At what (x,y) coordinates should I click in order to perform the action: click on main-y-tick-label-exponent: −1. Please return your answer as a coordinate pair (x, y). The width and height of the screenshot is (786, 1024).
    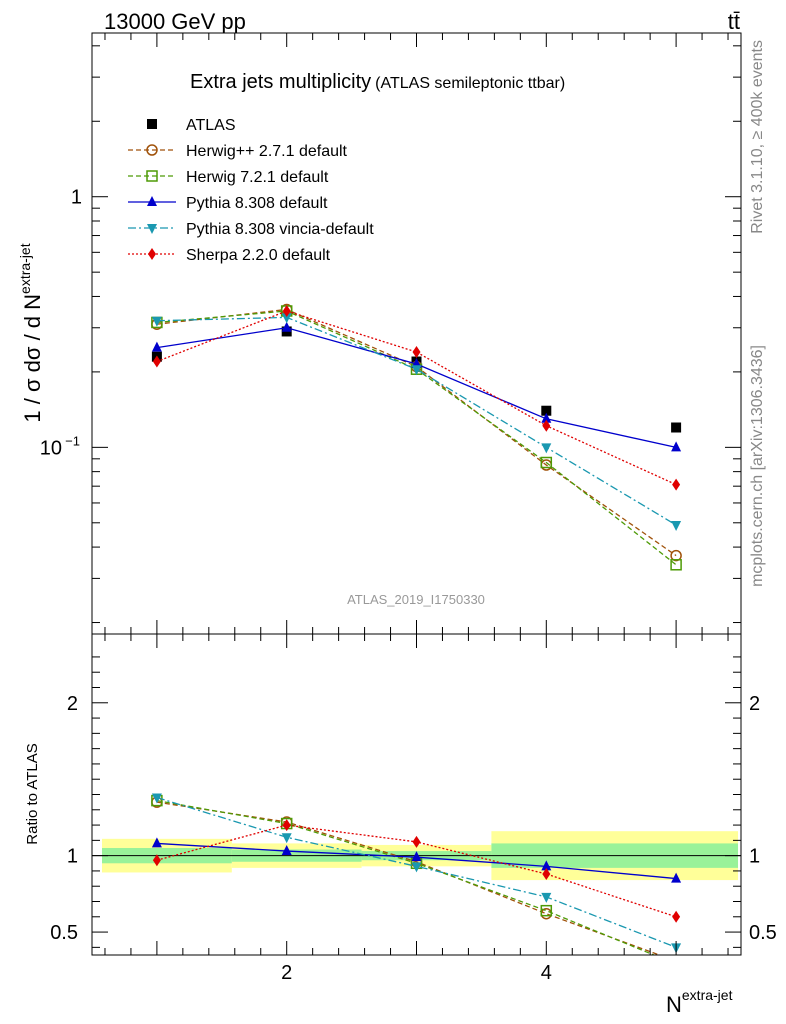
    Looking at the image, I should click on (72, 440).